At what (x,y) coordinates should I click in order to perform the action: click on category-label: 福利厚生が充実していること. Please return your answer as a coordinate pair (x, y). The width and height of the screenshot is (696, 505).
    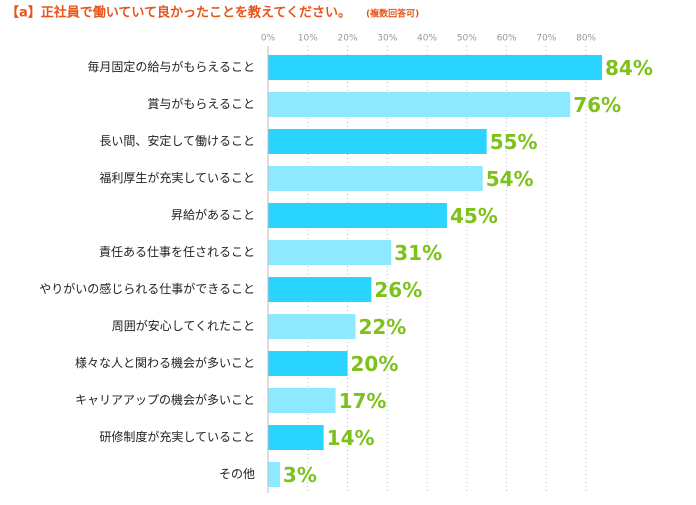
    Looking at the image, I should click on (177, 177).